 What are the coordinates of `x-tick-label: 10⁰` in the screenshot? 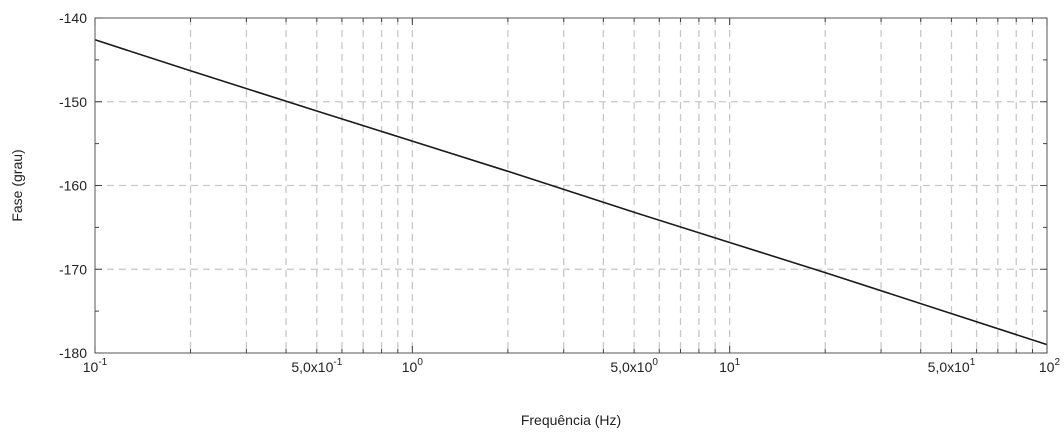 It's located at (413, 366).